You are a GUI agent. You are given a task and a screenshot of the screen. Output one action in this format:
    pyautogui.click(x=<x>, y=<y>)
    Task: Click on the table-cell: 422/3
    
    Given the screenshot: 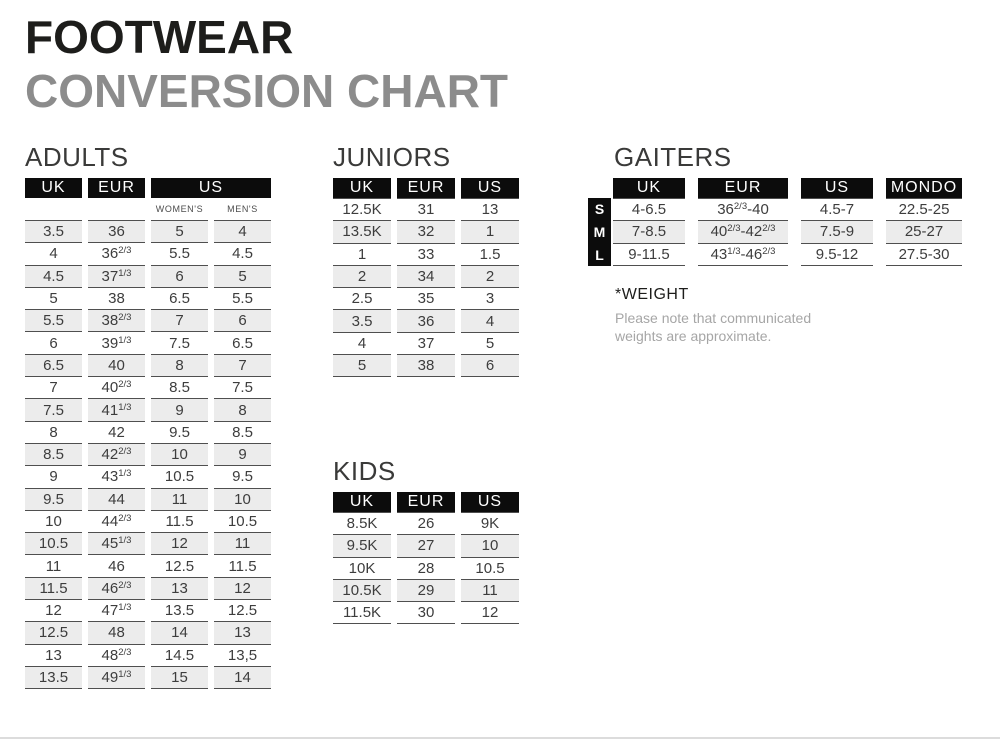 What is the action you would take?
    pyautogui.click(x=116, y=454)
    